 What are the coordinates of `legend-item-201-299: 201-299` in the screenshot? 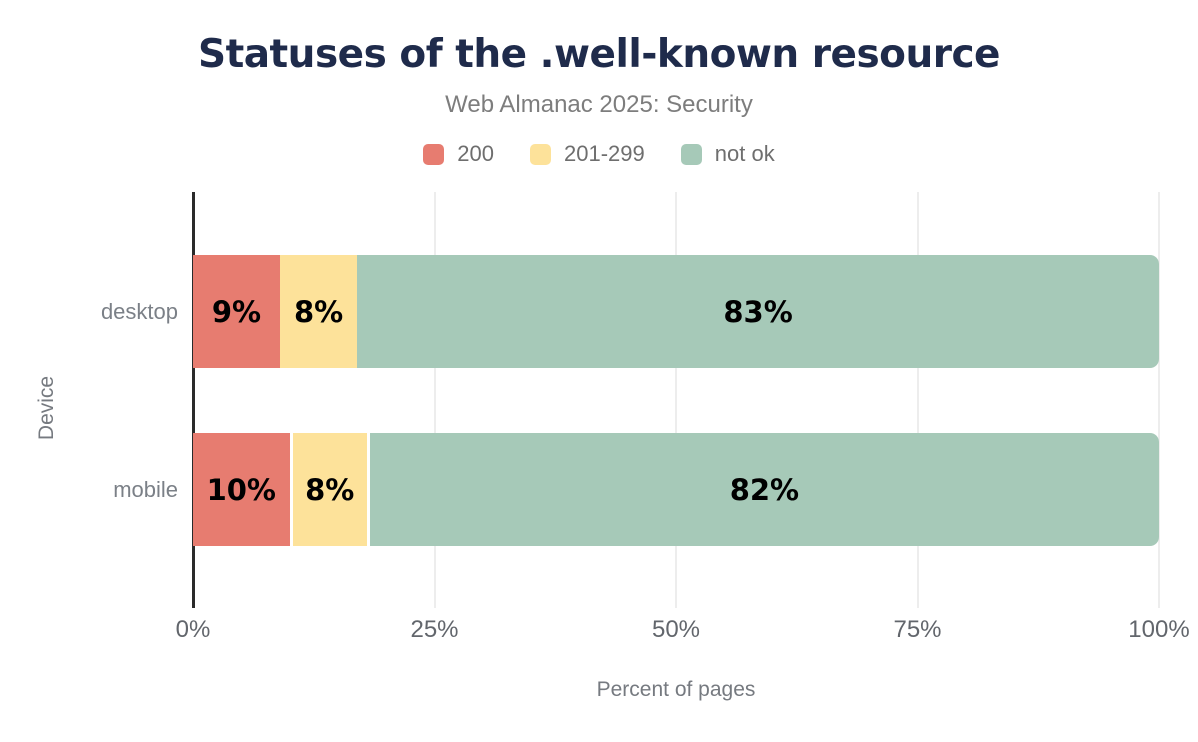 It's located at (587, 154).